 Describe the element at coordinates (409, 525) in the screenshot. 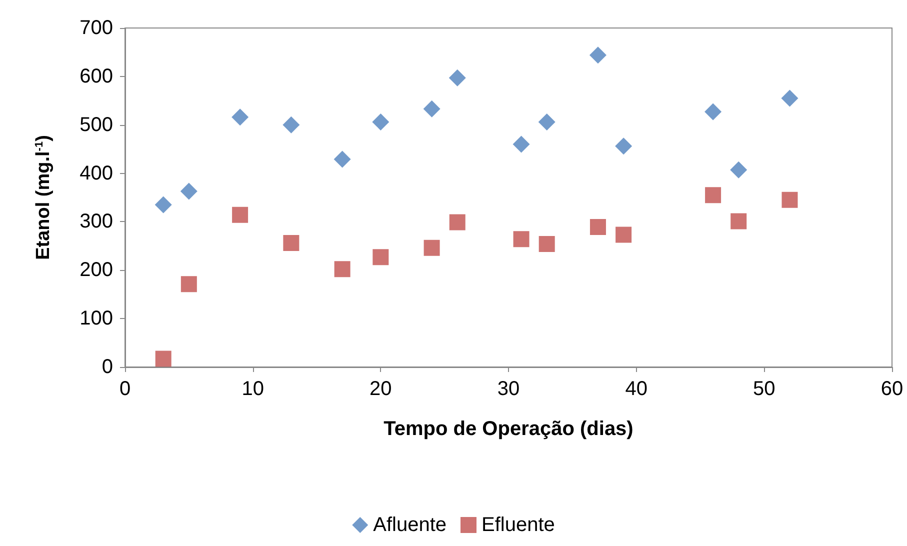

I see `legend-label: Afluente` at that location.